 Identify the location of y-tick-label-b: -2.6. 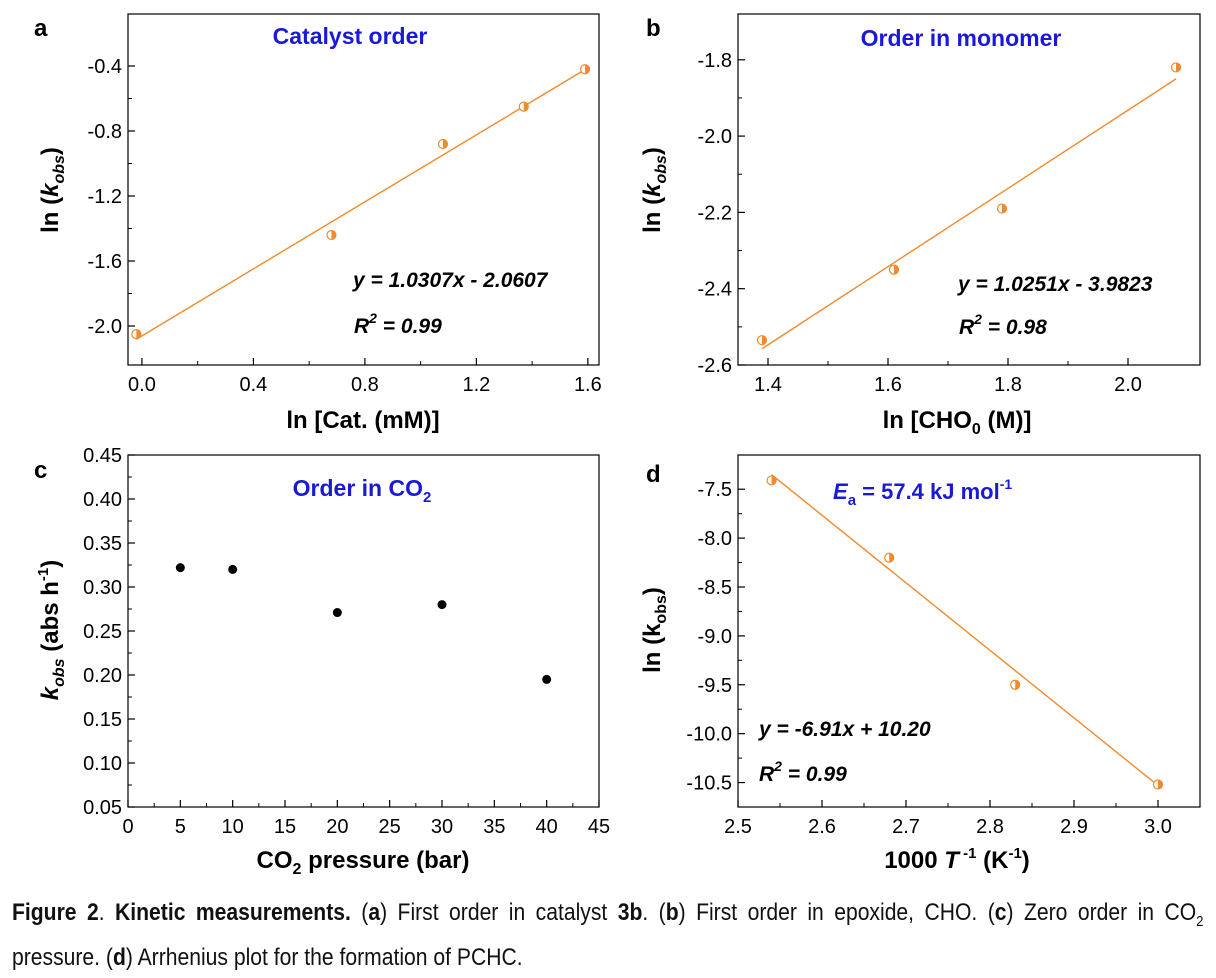
(715, 366).